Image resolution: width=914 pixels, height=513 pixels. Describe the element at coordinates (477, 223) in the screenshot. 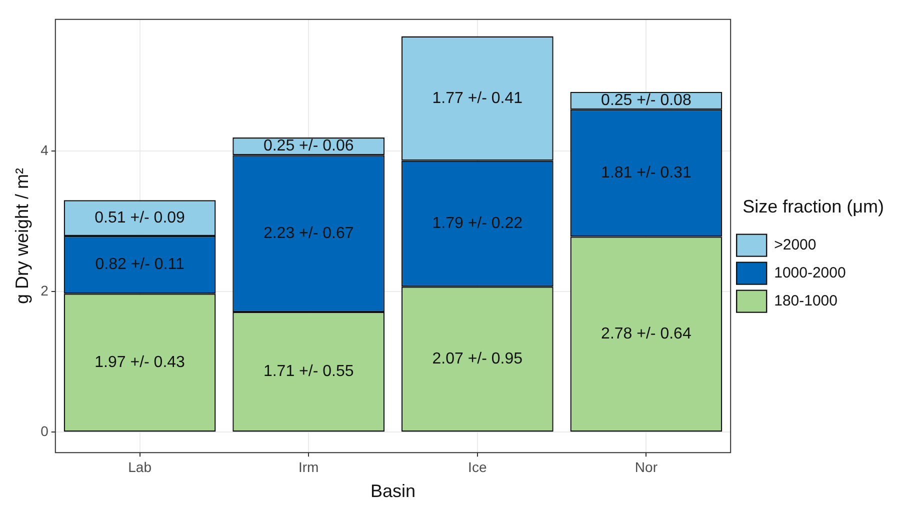

I see `data-label: 1.79 +/- 0.22` at that location.